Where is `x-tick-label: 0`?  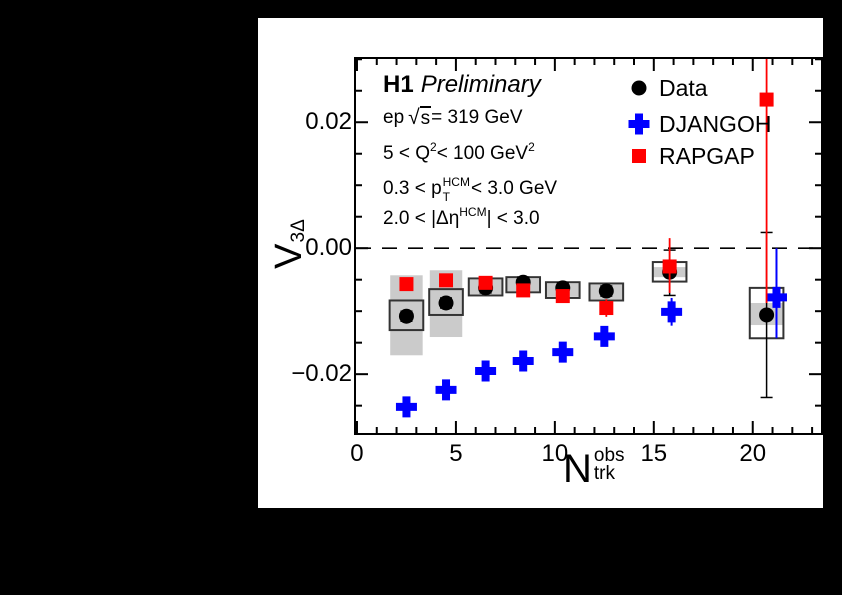
x-tick-label: 0 is located at coordinates (357, 453).